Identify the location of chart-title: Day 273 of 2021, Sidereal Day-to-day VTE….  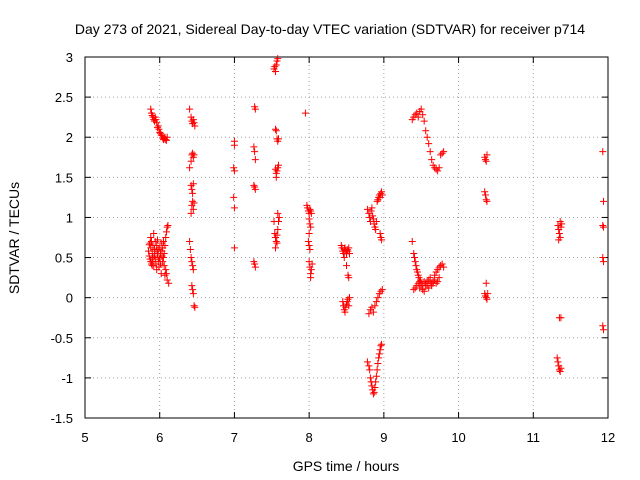
(330, 29).